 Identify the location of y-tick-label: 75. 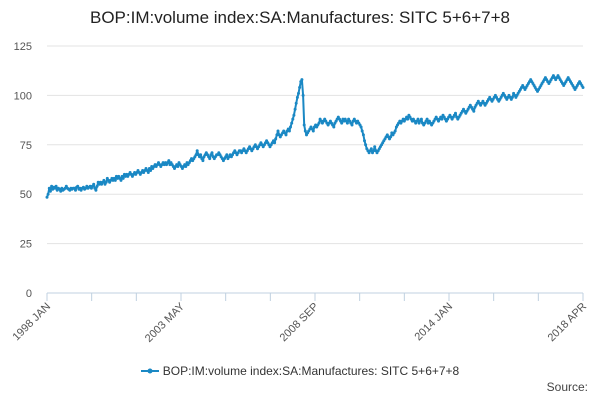
(26, 146).